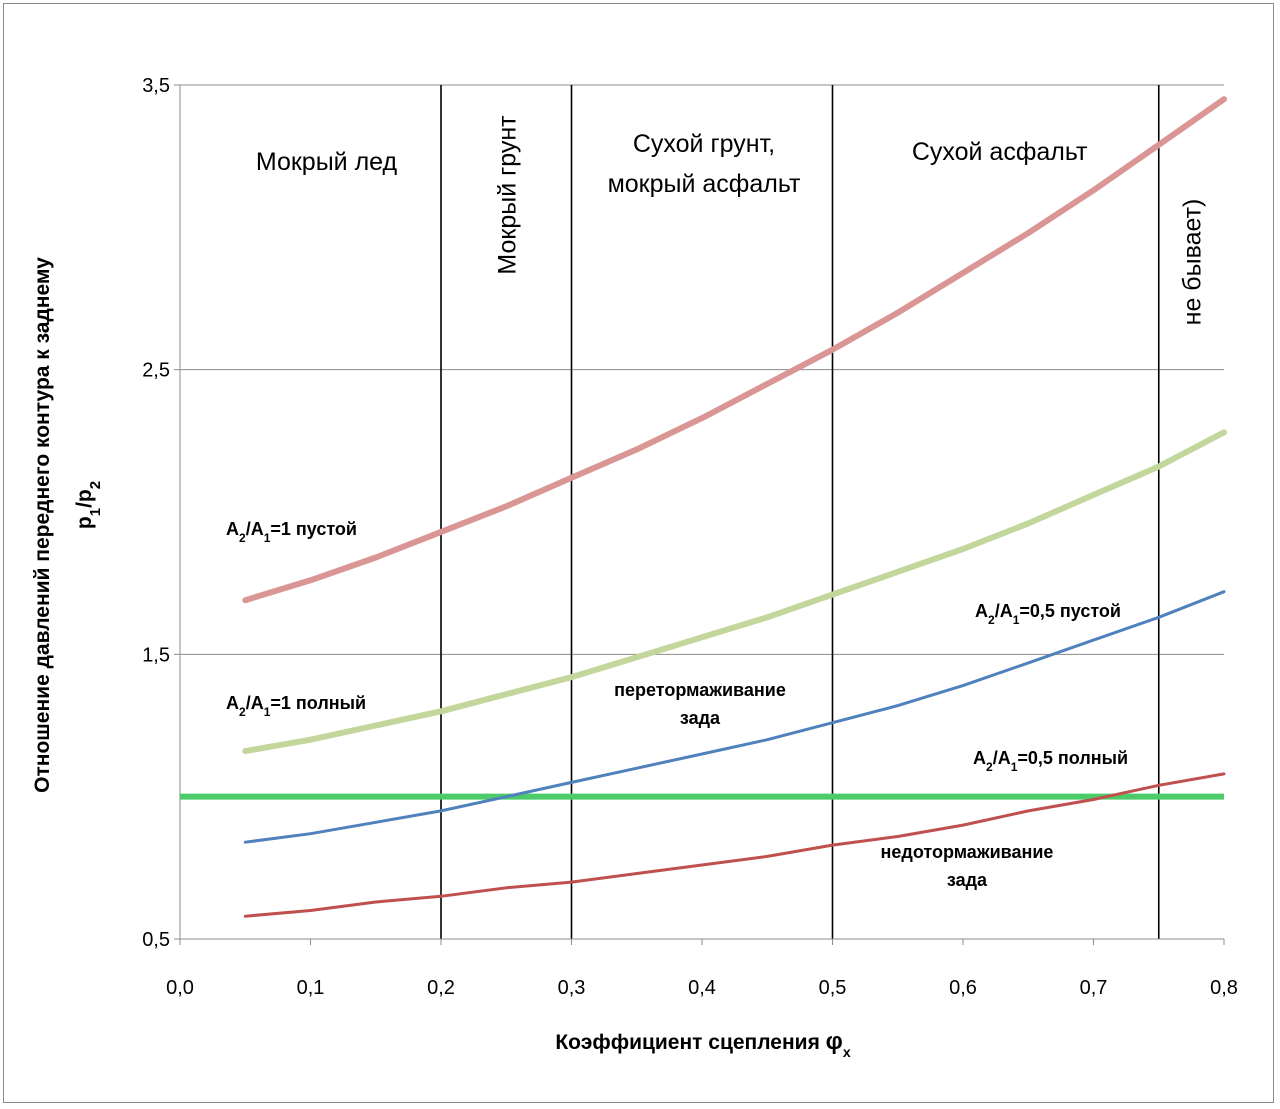  I want to click on y-axis-title-p2: p, so click(84, 495).